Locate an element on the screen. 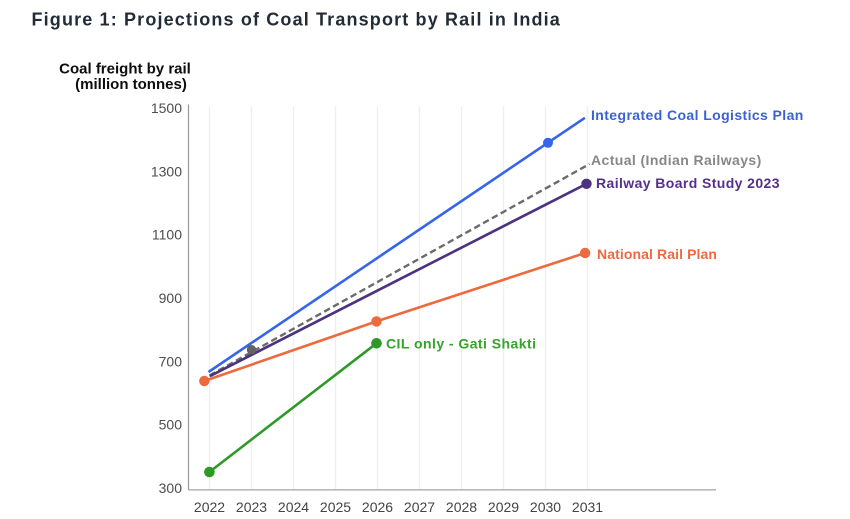  svg-text: (million tonnes) is located at coordinates (131, 84).